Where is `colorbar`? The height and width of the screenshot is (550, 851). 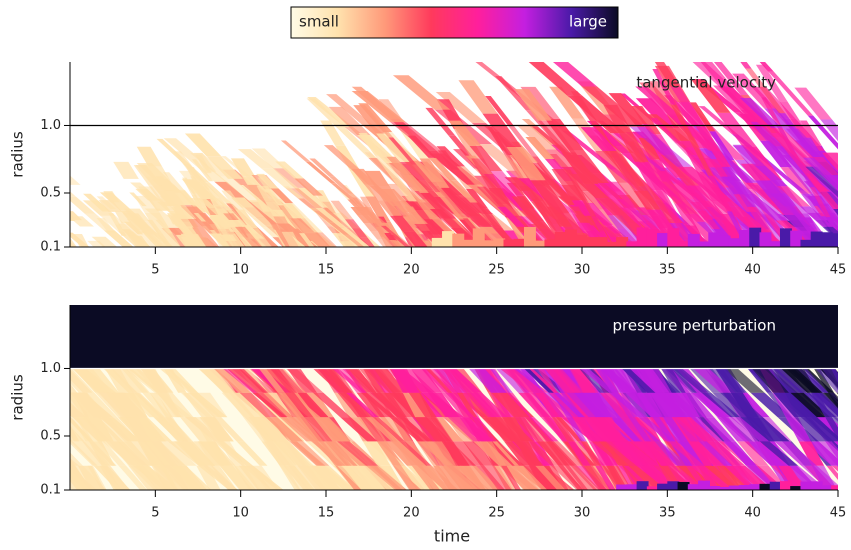 colorbar is located at coordinates (454, 22).